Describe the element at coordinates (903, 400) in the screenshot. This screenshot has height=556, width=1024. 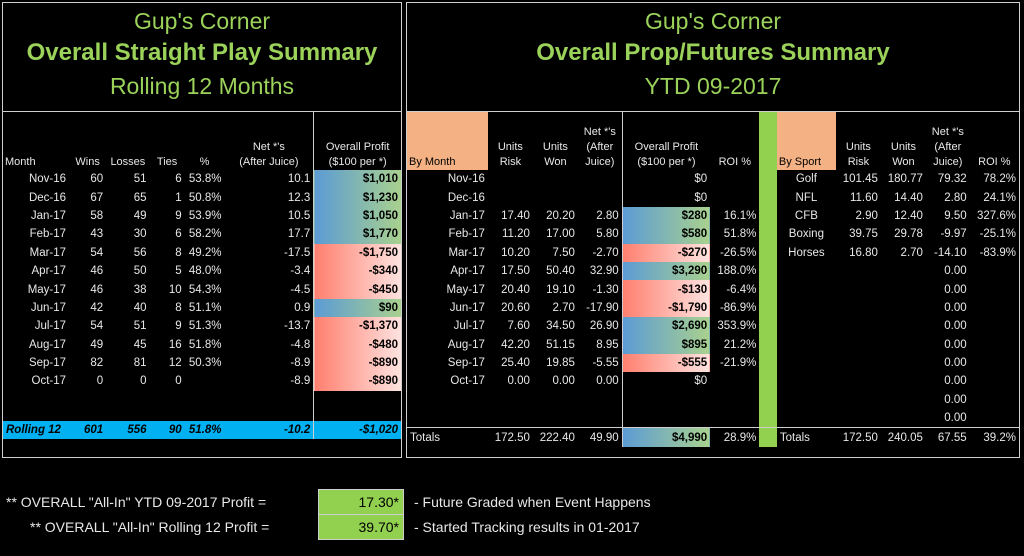
I see `sport-won-cell` at that location.